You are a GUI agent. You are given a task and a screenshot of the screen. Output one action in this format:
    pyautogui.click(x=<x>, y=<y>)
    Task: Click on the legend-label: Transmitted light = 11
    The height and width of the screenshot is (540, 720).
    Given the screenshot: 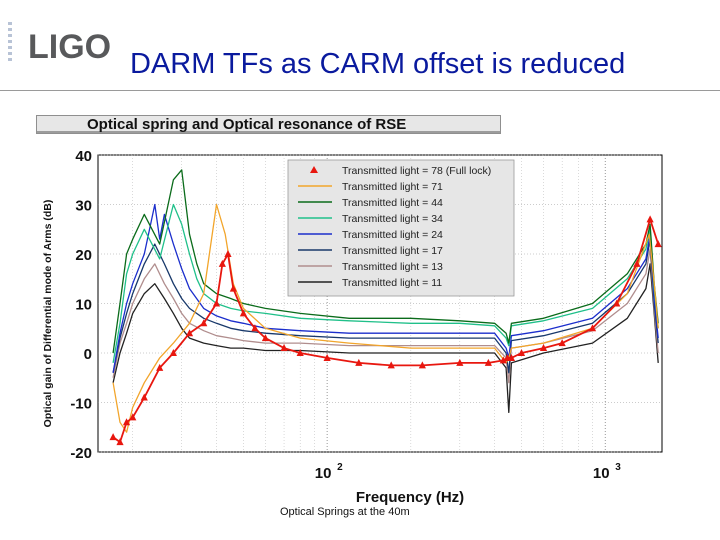 What is the action you would take?
    pyautogui.click(x=392, y=283)
    